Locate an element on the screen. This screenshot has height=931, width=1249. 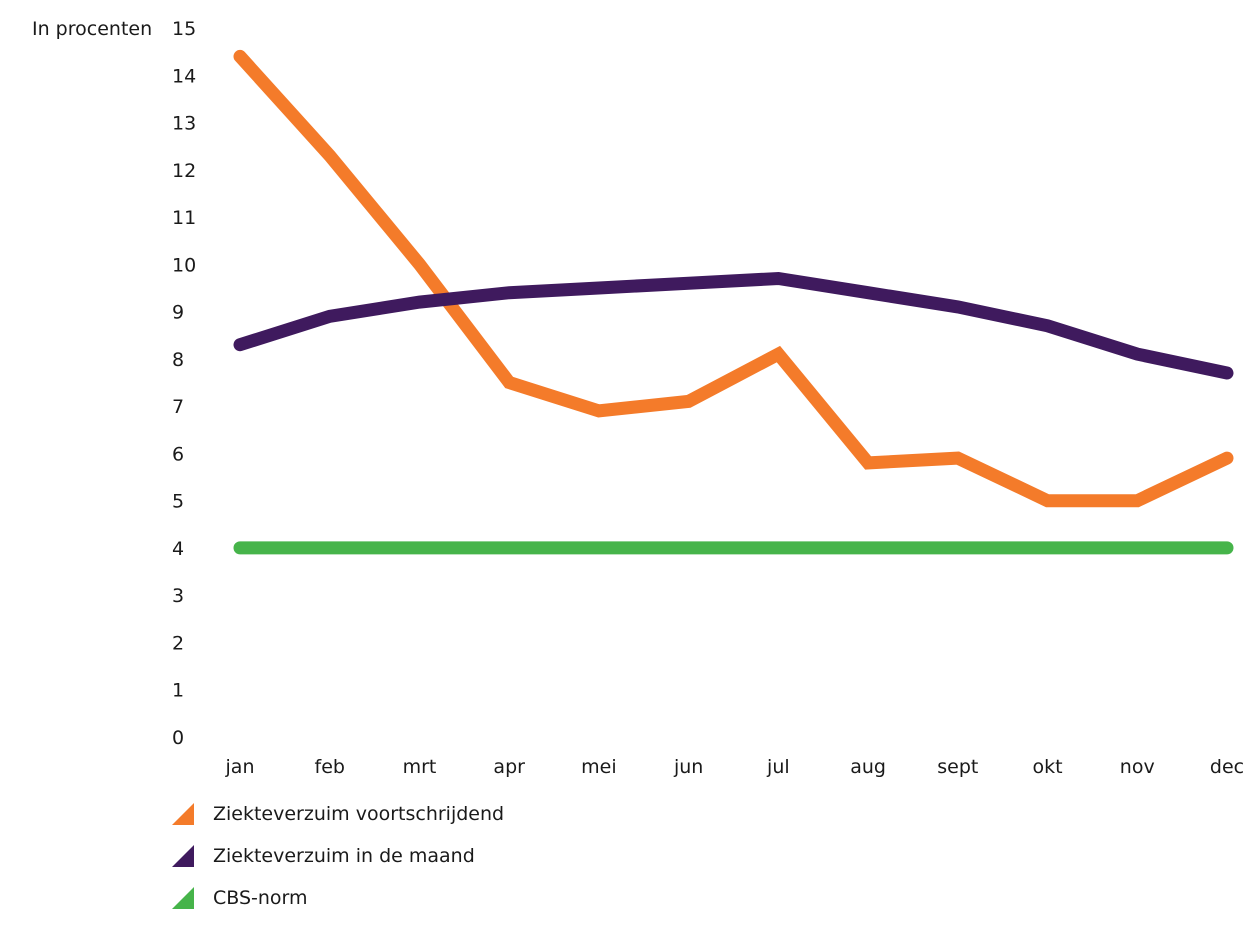
x-tick-label: apr is located at coordinates (509, 767).